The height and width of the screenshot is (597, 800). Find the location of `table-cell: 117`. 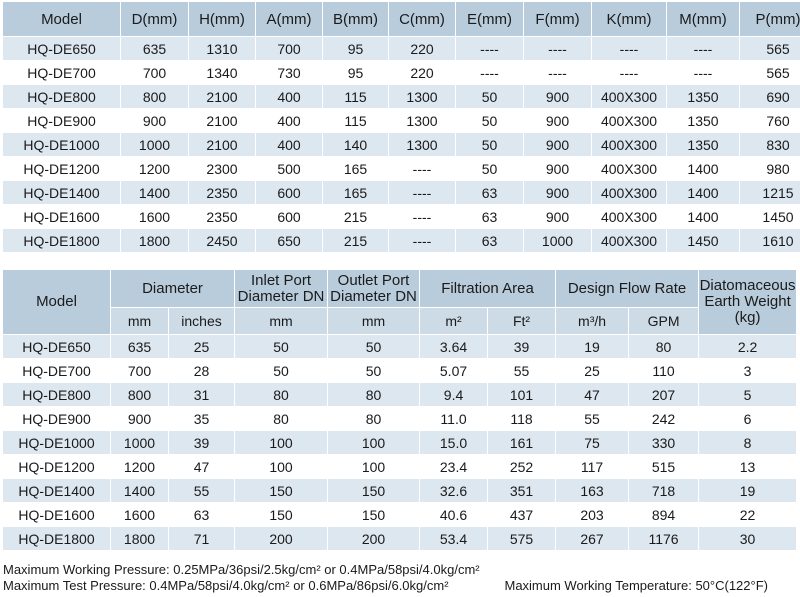

table-cell: 117 is located at coordinates (593, 467).